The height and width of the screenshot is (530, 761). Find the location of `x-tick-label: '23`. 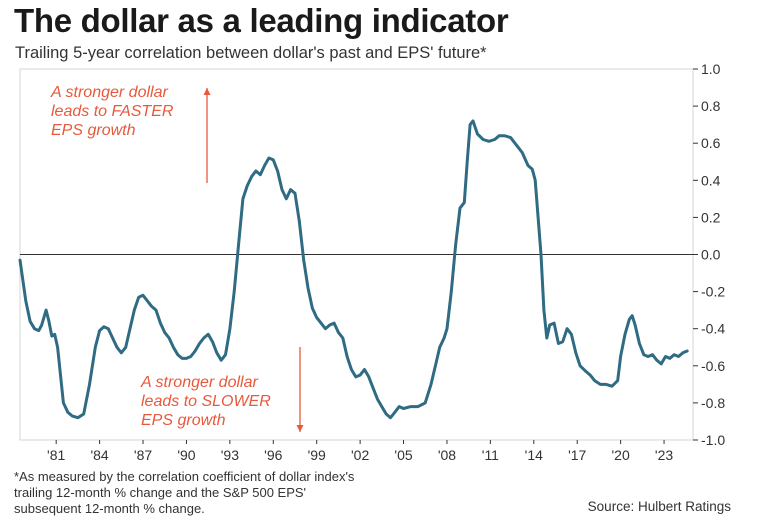

x-tick-label: '23 is located at coordinates (664, 455).